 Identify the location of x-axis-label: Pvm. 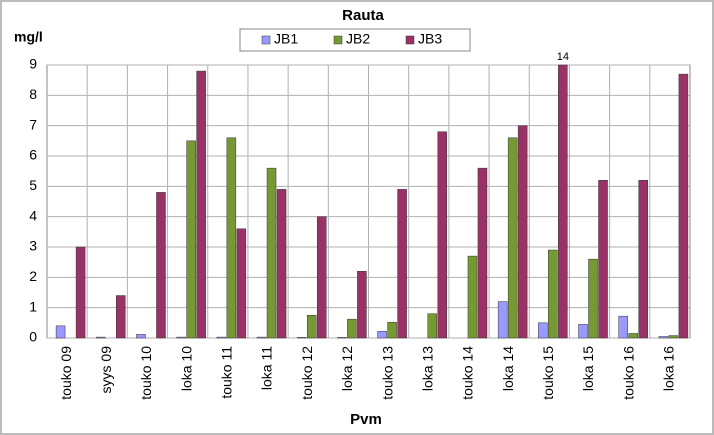
(366, 419).